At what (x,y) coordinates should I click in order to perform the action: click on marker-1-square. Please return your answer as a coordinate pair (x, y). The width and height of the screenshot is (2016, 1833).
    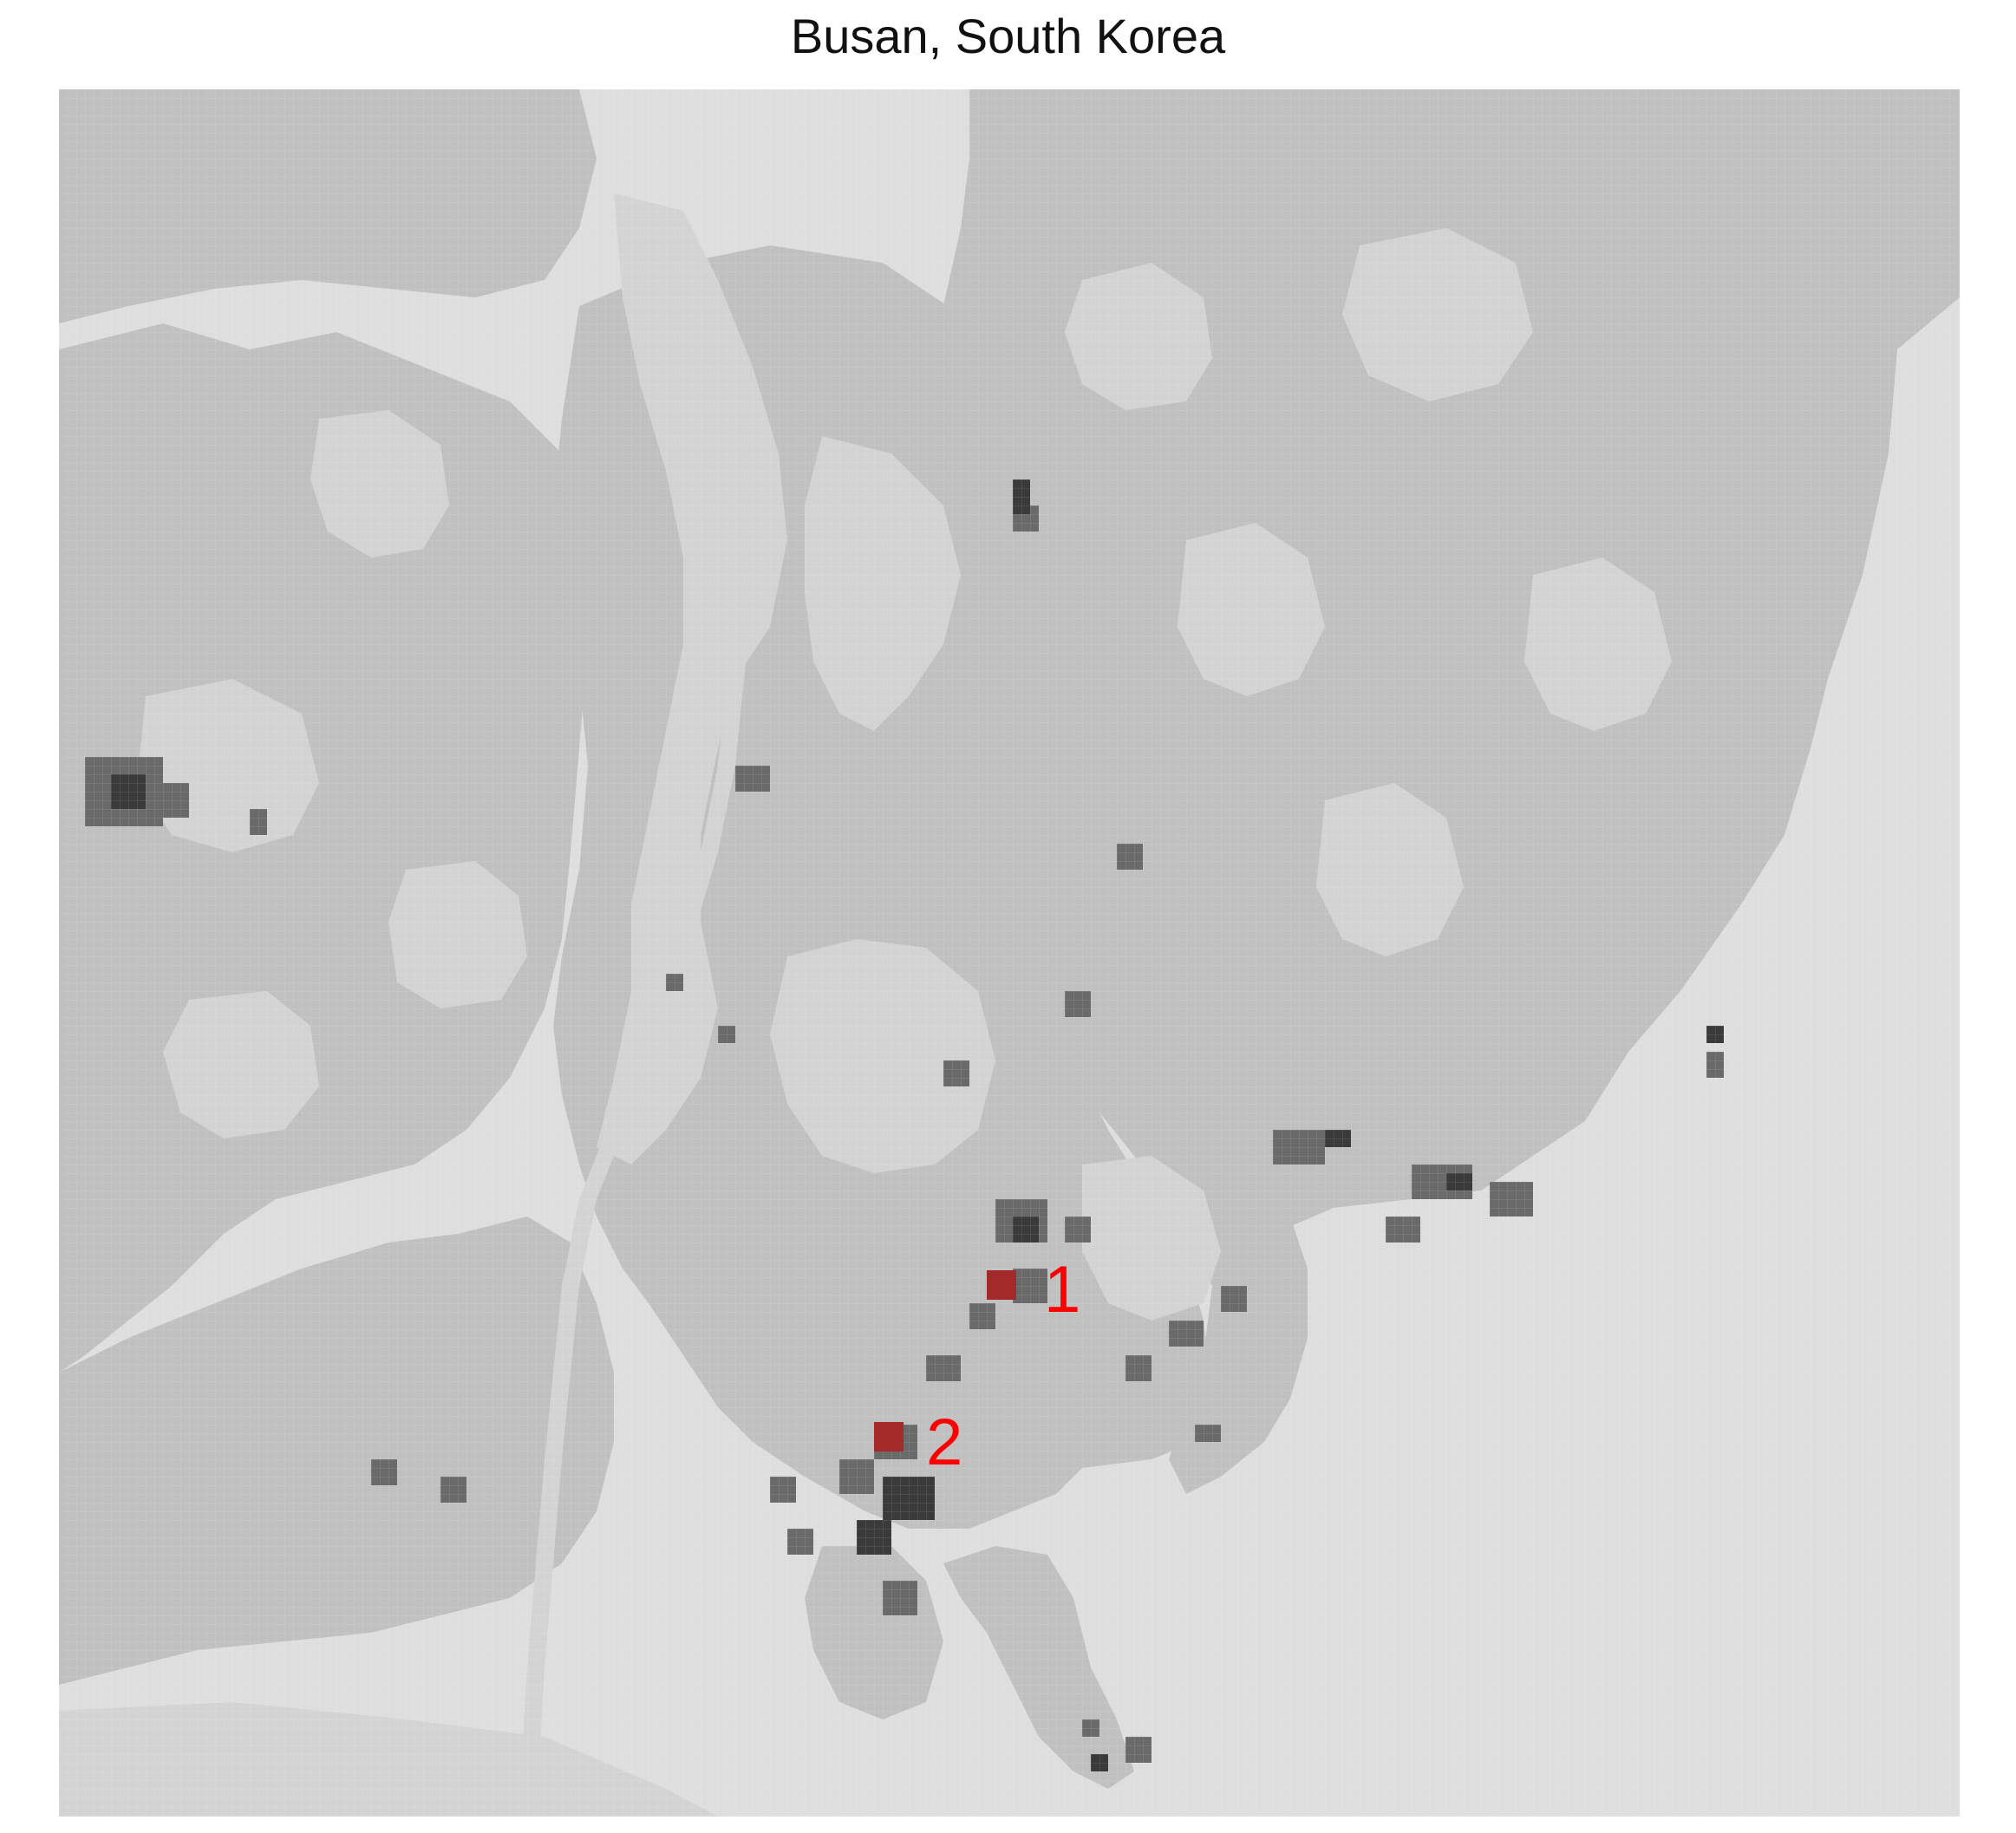
    Looking at the image, I should click on (1001, 1285).